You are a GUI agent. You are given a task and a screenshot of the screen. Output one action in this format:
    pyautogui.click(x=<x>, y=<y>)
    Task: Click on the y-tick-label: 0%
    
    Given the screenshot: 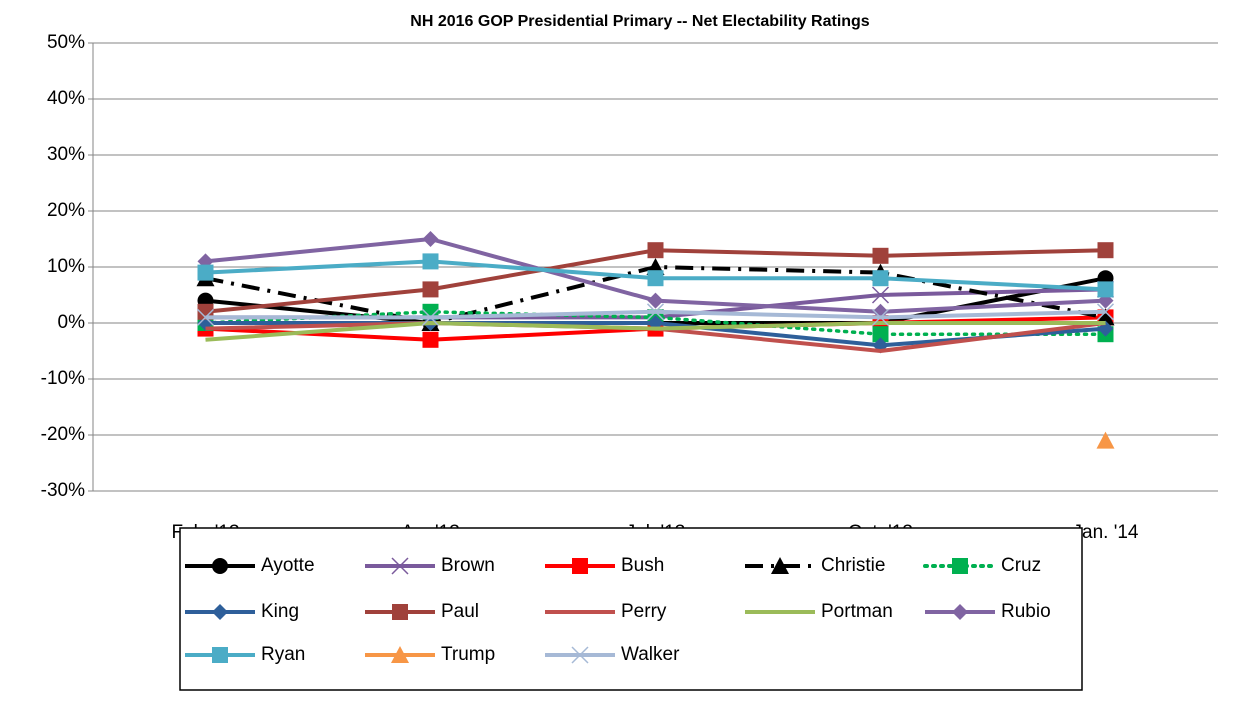 What is the action you would take?
    pyautogui.click(x=72, y=322)
    